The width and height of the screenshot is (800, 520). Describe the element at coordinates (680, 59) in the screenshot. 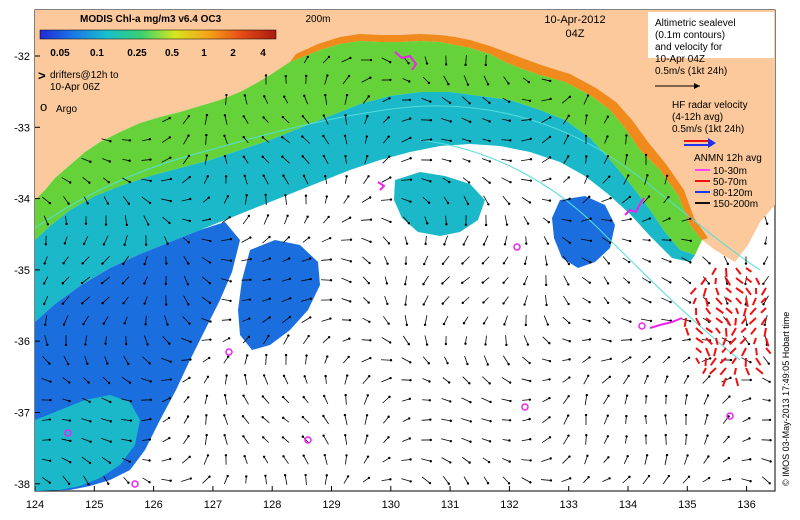

I see `altimetry-legend-line: 10-Apr 04Z` at that location.